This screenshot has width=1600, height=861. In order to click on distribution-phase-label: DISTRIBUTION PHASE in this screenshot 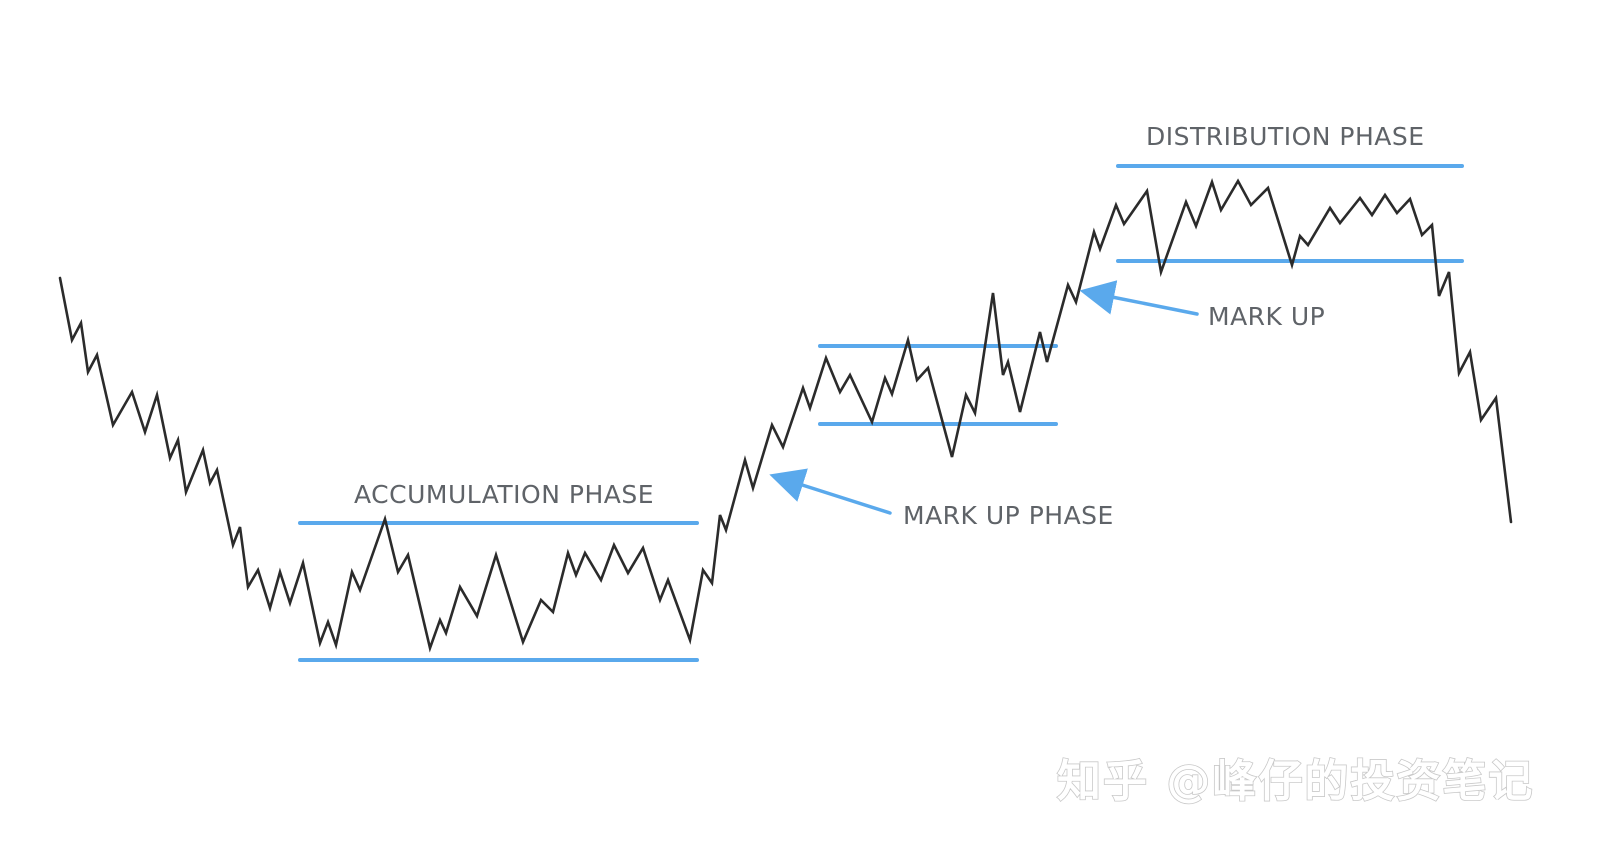, I will do `click(1285, 136)`.